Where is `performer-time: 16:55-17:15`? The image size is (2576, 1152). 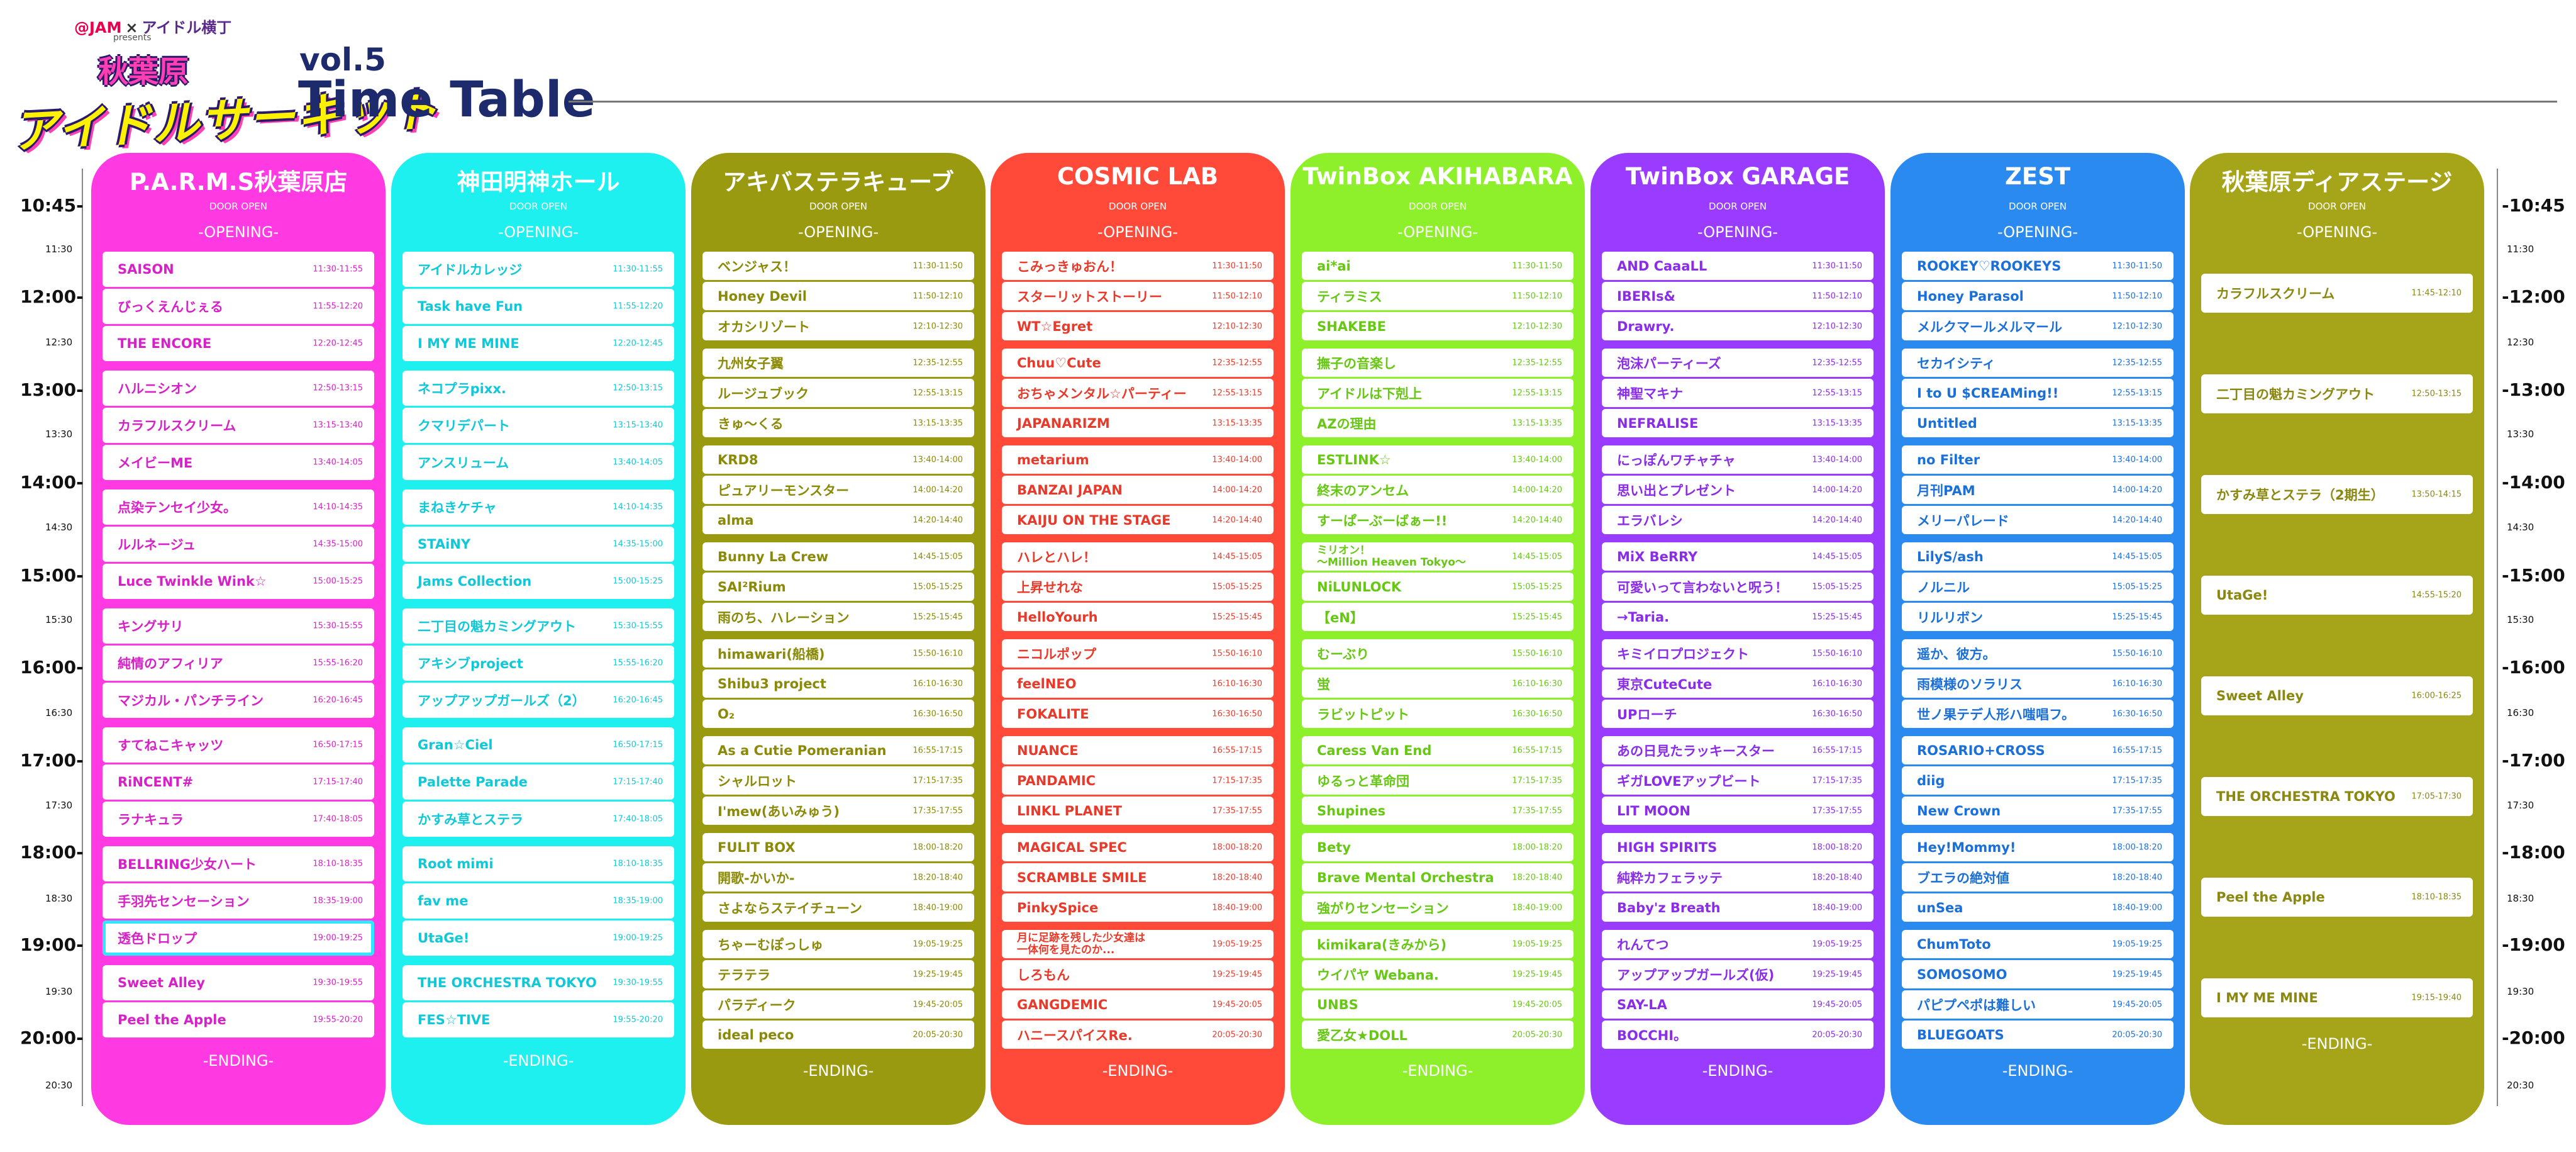 performer-time: 16:55-17:15 is located at coordinates (1237, 750).